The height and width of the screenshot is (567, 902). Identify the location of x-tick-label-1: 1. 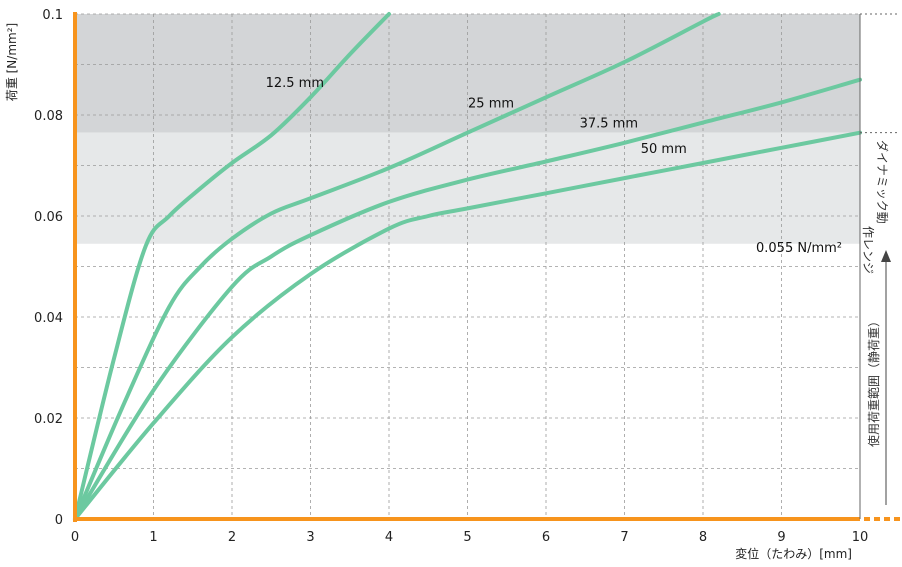
(153, 537).